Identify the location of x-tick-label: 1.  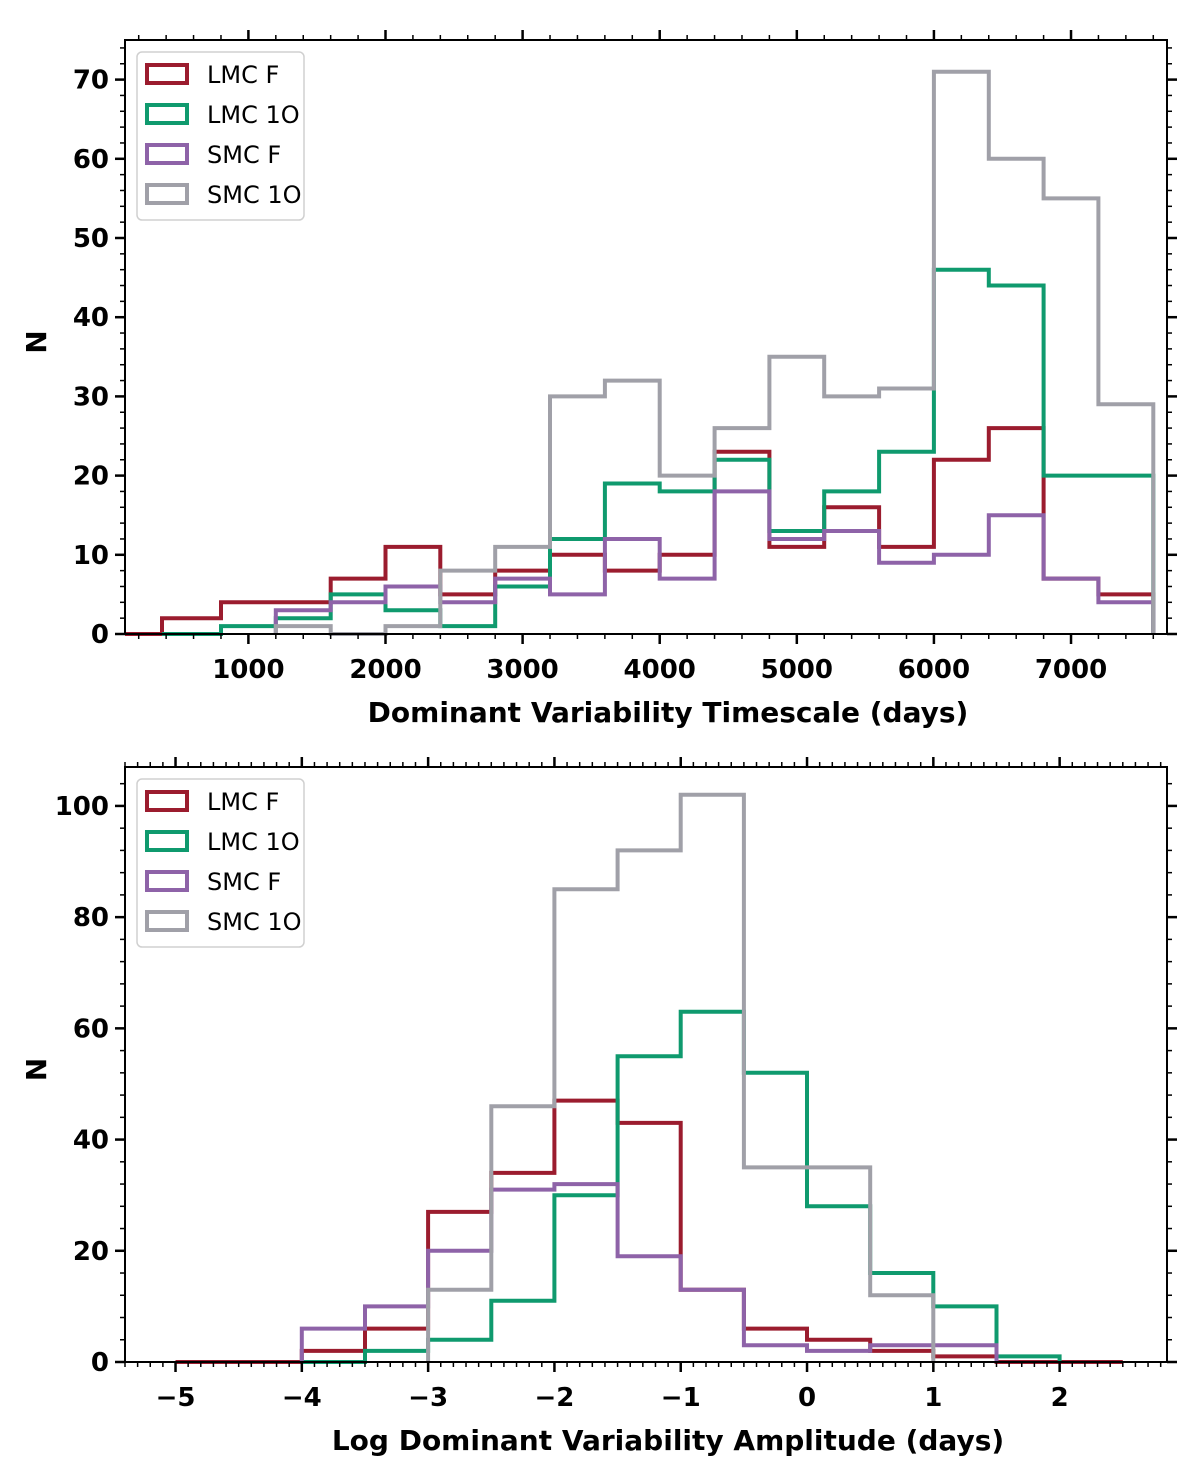
(933, 1398).